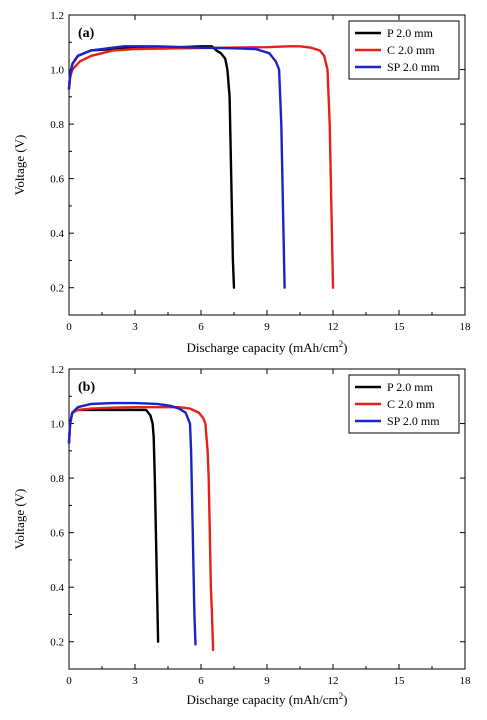  Describe the element at coordinates (86, 387) in the screenshot. I see `panel-label: (b)` at that location.